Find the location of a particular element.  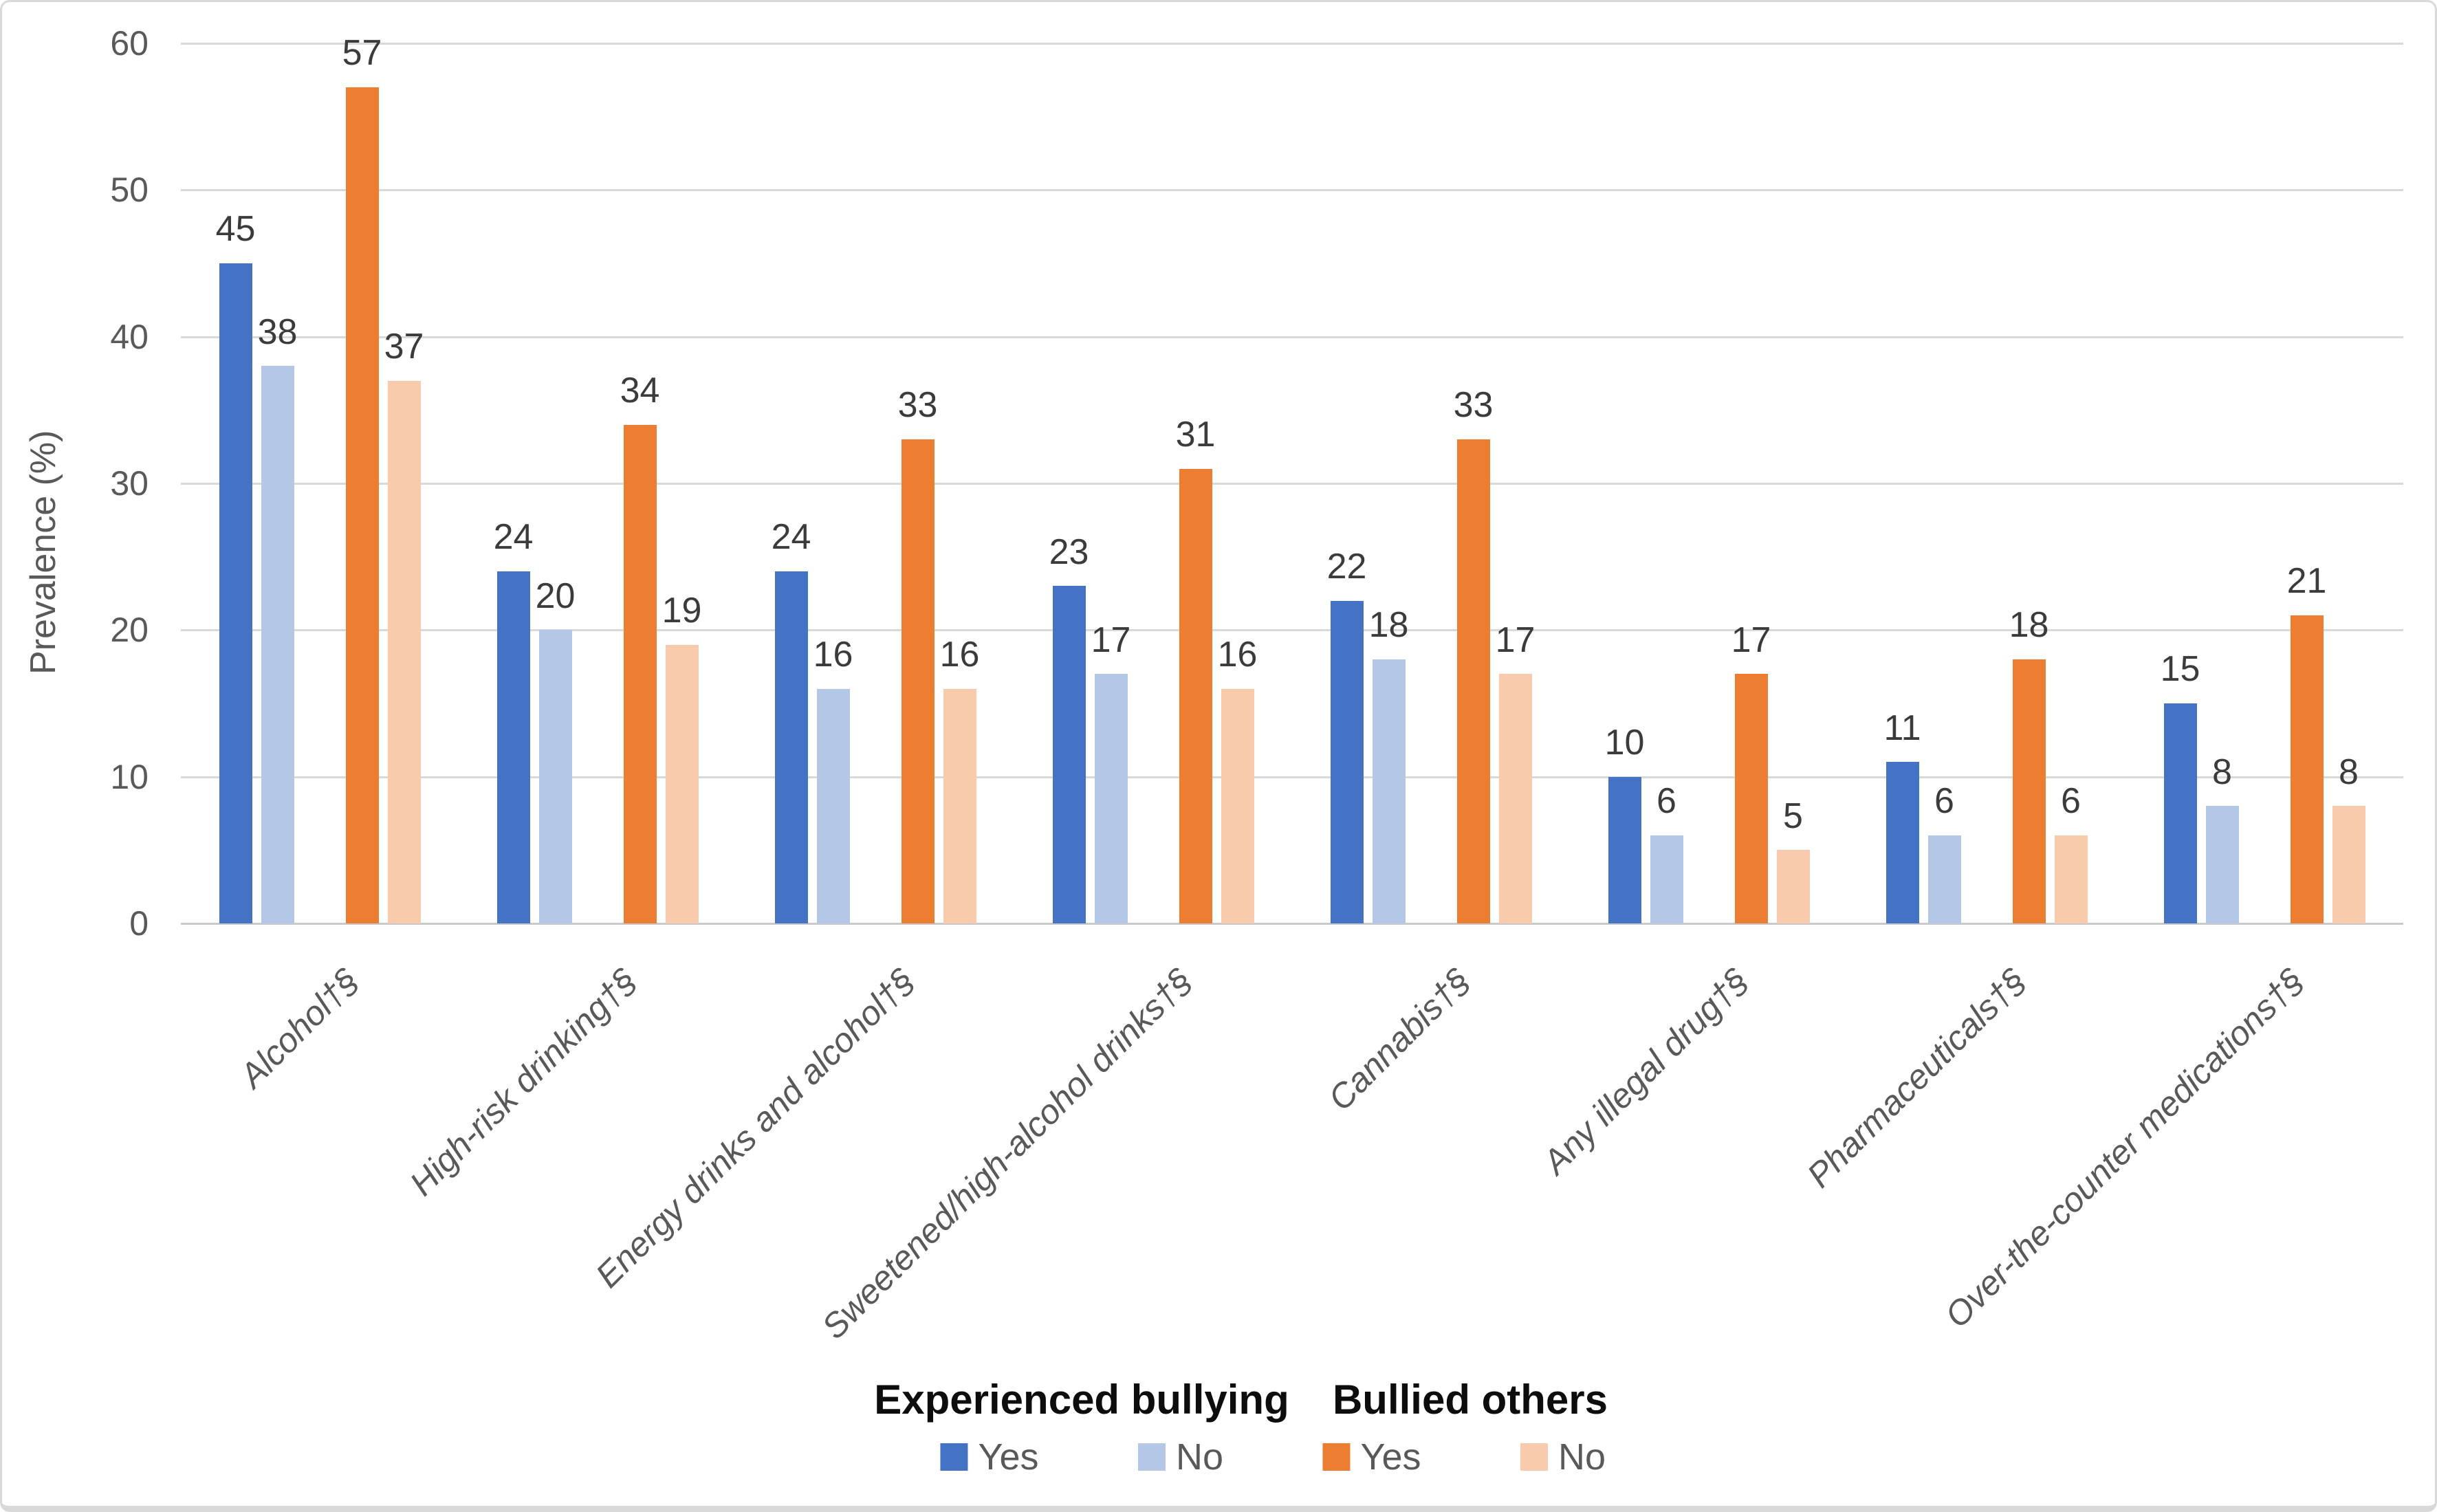

bar-pharmaceuticals-bullied-others-no is located at coordinates (2071, 879).